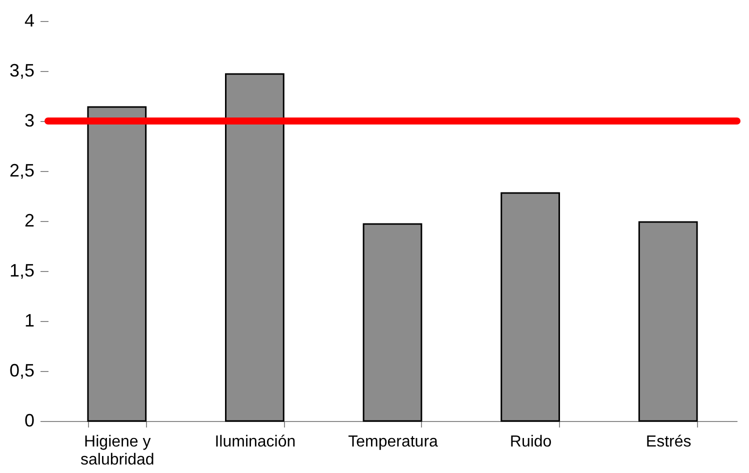 The height and width of the screenshot is (473, 749). I want to click on y-tick-label: 2,5, so click(21, 170).